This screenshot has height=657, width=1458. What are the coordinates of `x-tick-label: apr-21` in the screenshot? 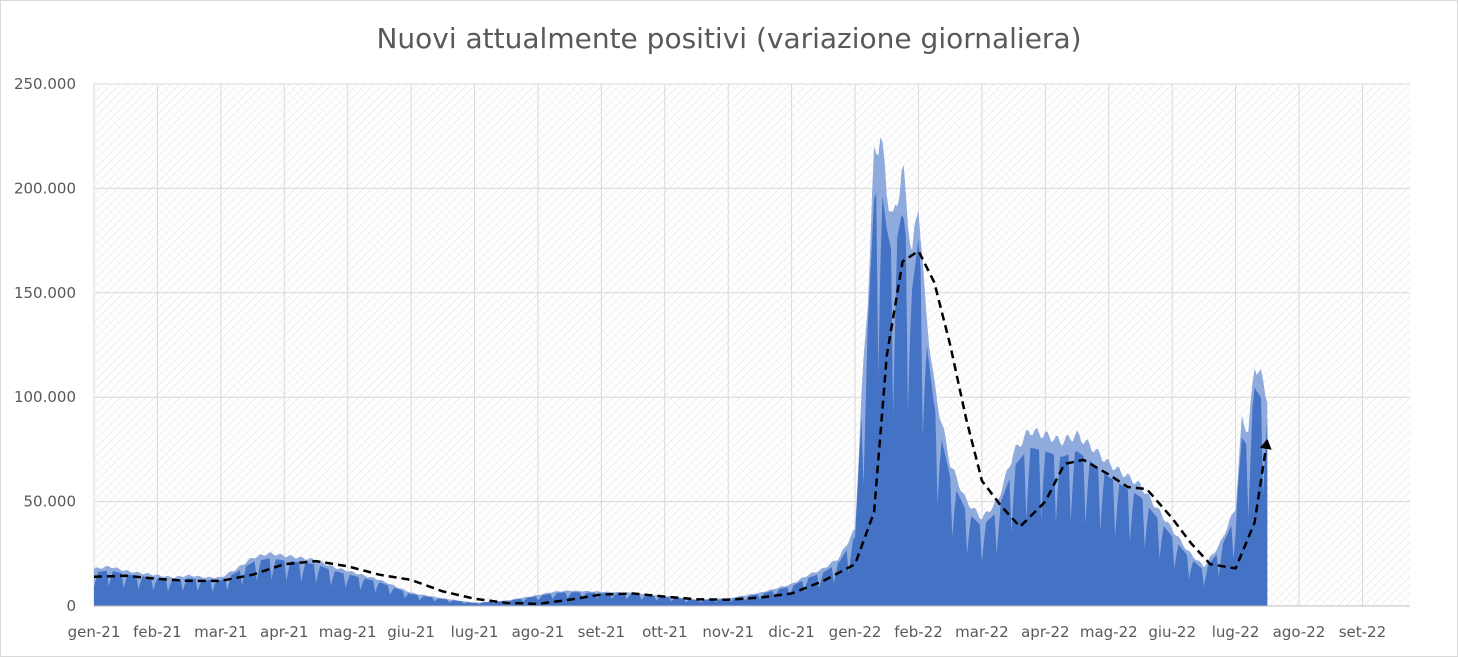 It's located at (284, 632).